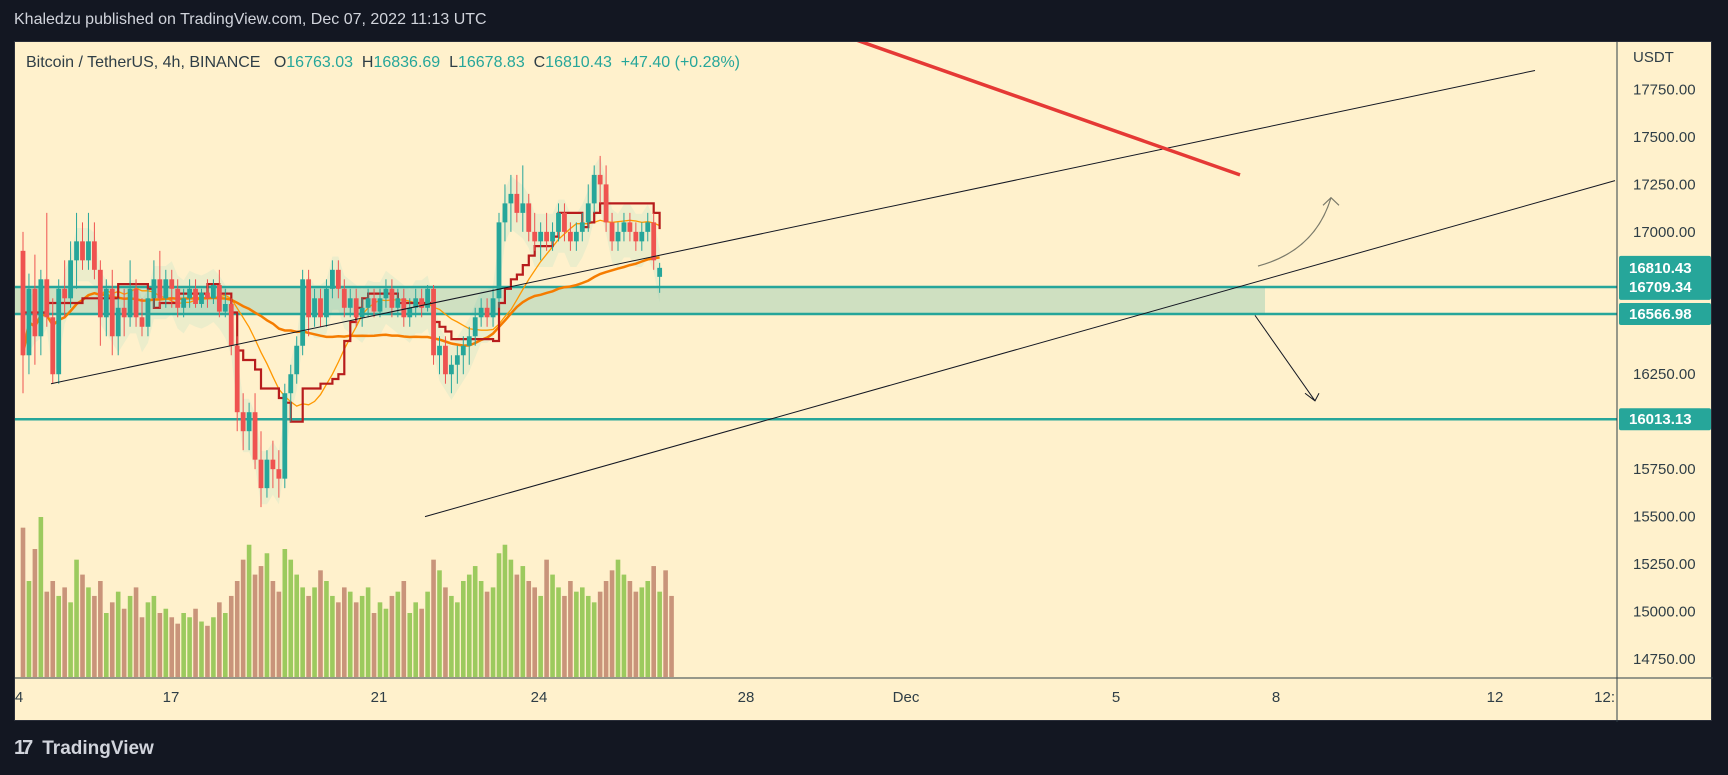 The width and height of the screenshot is (1728, 775). What do you see at coordinates (906, 697) in the screenshot?
I see `time-tick-label: Dec` at bounding box center [906, 697].